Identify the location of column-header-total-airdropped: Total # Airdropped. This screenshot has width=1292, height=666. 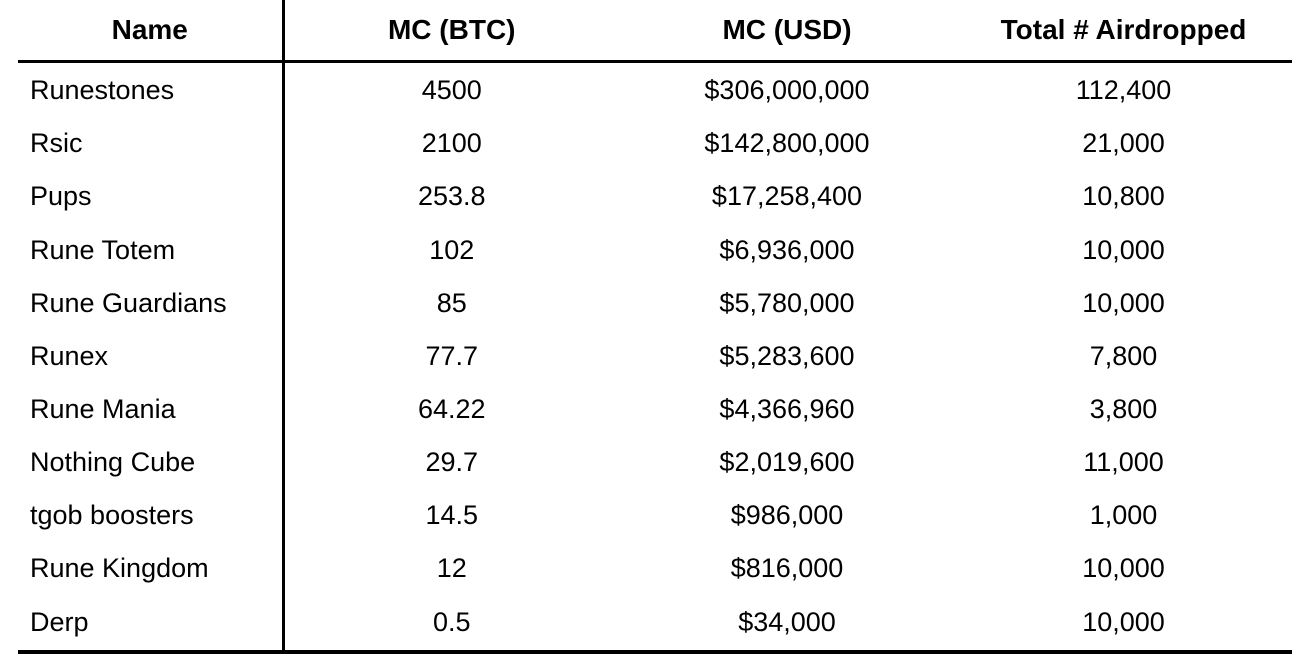
(1123, 31).